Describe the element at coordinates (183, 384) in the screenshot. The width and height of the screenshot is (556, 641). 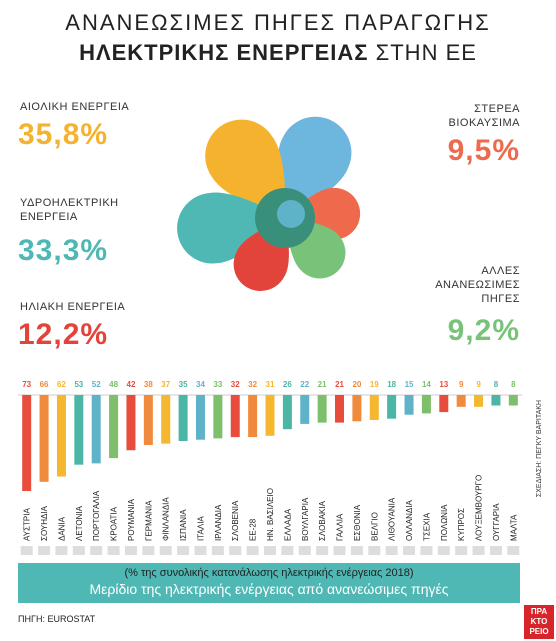
I see `value-label: 35` at that location.